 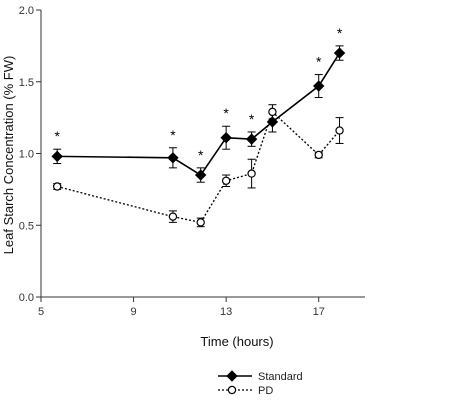 I want to click on y-tick-label: 1.0, so click(x=26, y=155).